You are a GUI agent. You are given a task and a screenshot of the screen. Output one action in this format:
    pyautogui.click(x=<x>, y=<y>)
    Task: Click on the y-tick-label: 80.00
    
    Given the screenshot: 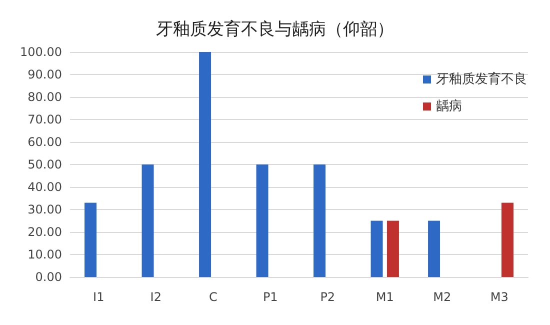 What is the action you would take?
    pyautogui.click(x=45, y=97)
    